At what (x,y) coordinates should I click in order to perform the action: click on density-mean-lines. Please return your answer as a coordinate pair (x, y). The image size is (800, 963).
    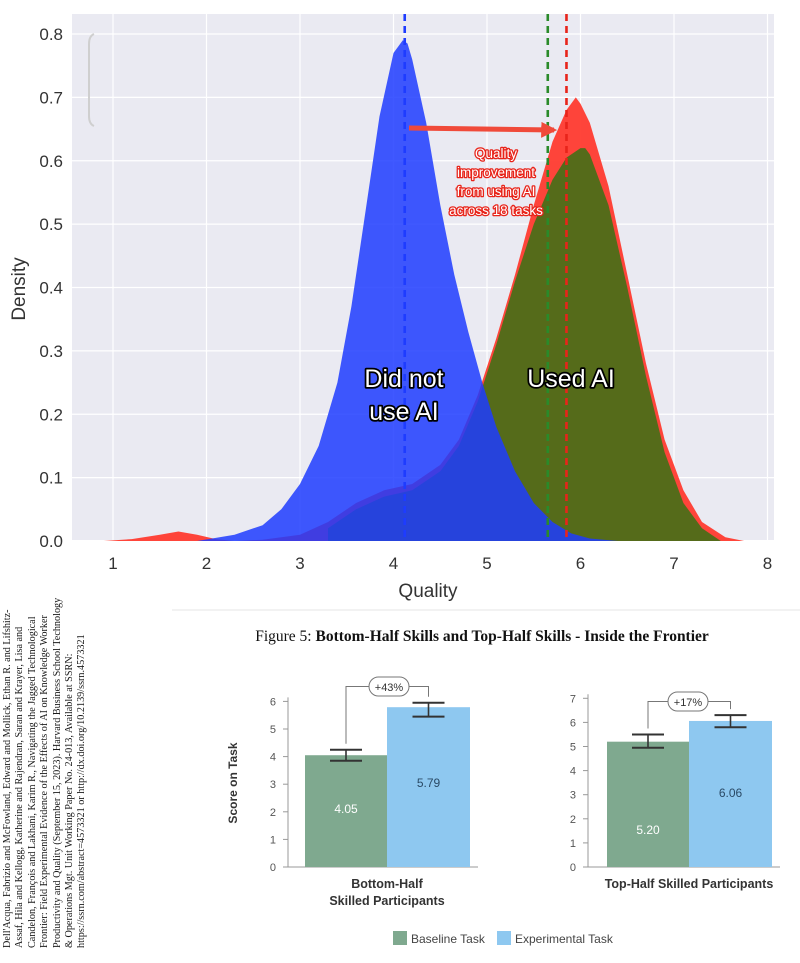
    Looking at the image, I should click on (485, 277).